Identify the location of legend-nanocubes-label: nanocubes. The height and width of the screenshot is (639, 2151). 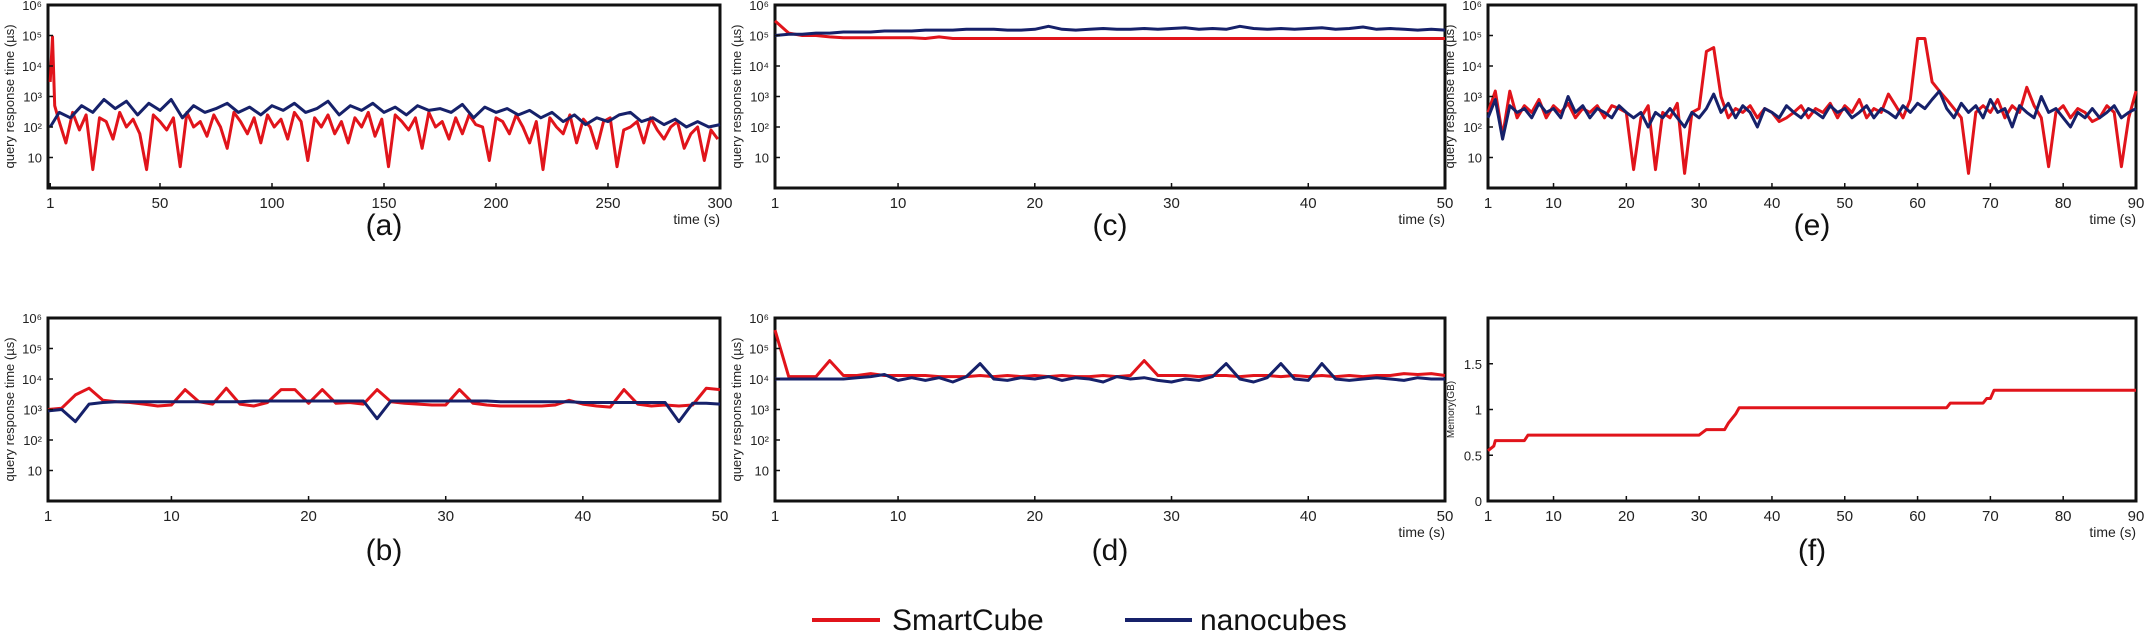
(1273, 620).